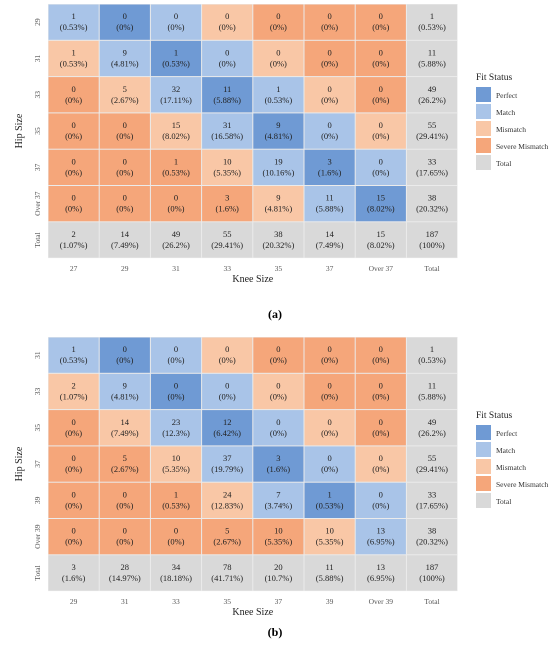  What do you see at coordinates (176, 125) in the screenshot?
I see `cell-count-label: 15` at bounding box center [176, 125].